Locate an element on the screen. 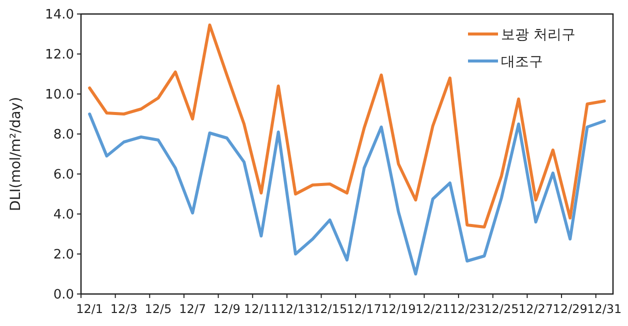 The image size is (628, 326). y-tick-label: 12.0 is located at coordinates (59, 55).